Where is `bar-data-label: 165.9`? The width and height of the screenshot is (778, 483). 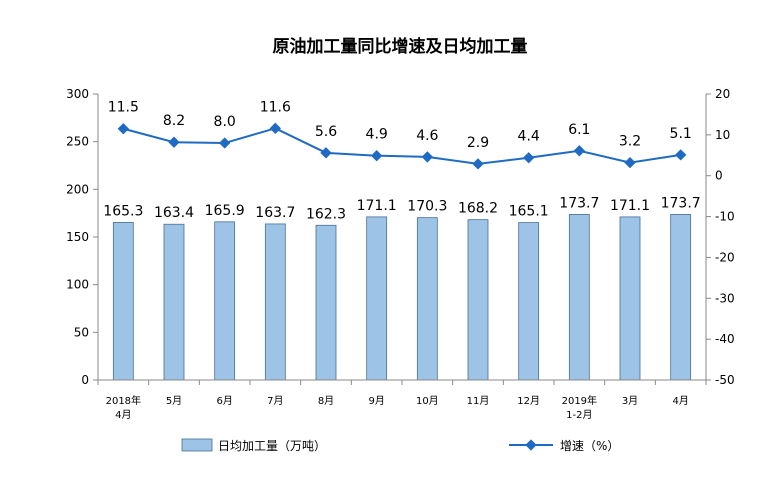
bar-data-label: 165.9 is located at coordinates (225, 211).